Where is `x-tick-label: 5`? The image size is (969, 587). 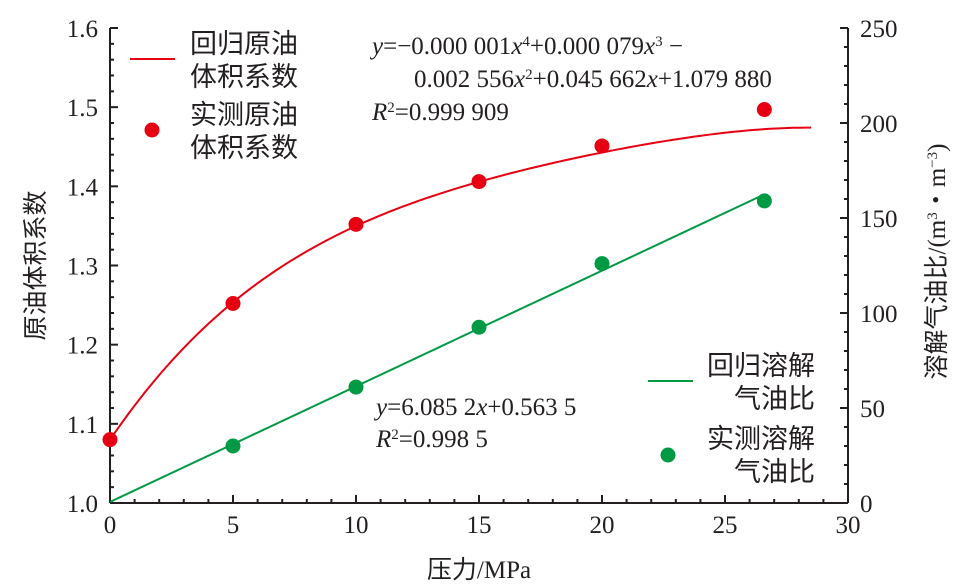
x-tick-label: 5 is located at coordinates (233, 525).